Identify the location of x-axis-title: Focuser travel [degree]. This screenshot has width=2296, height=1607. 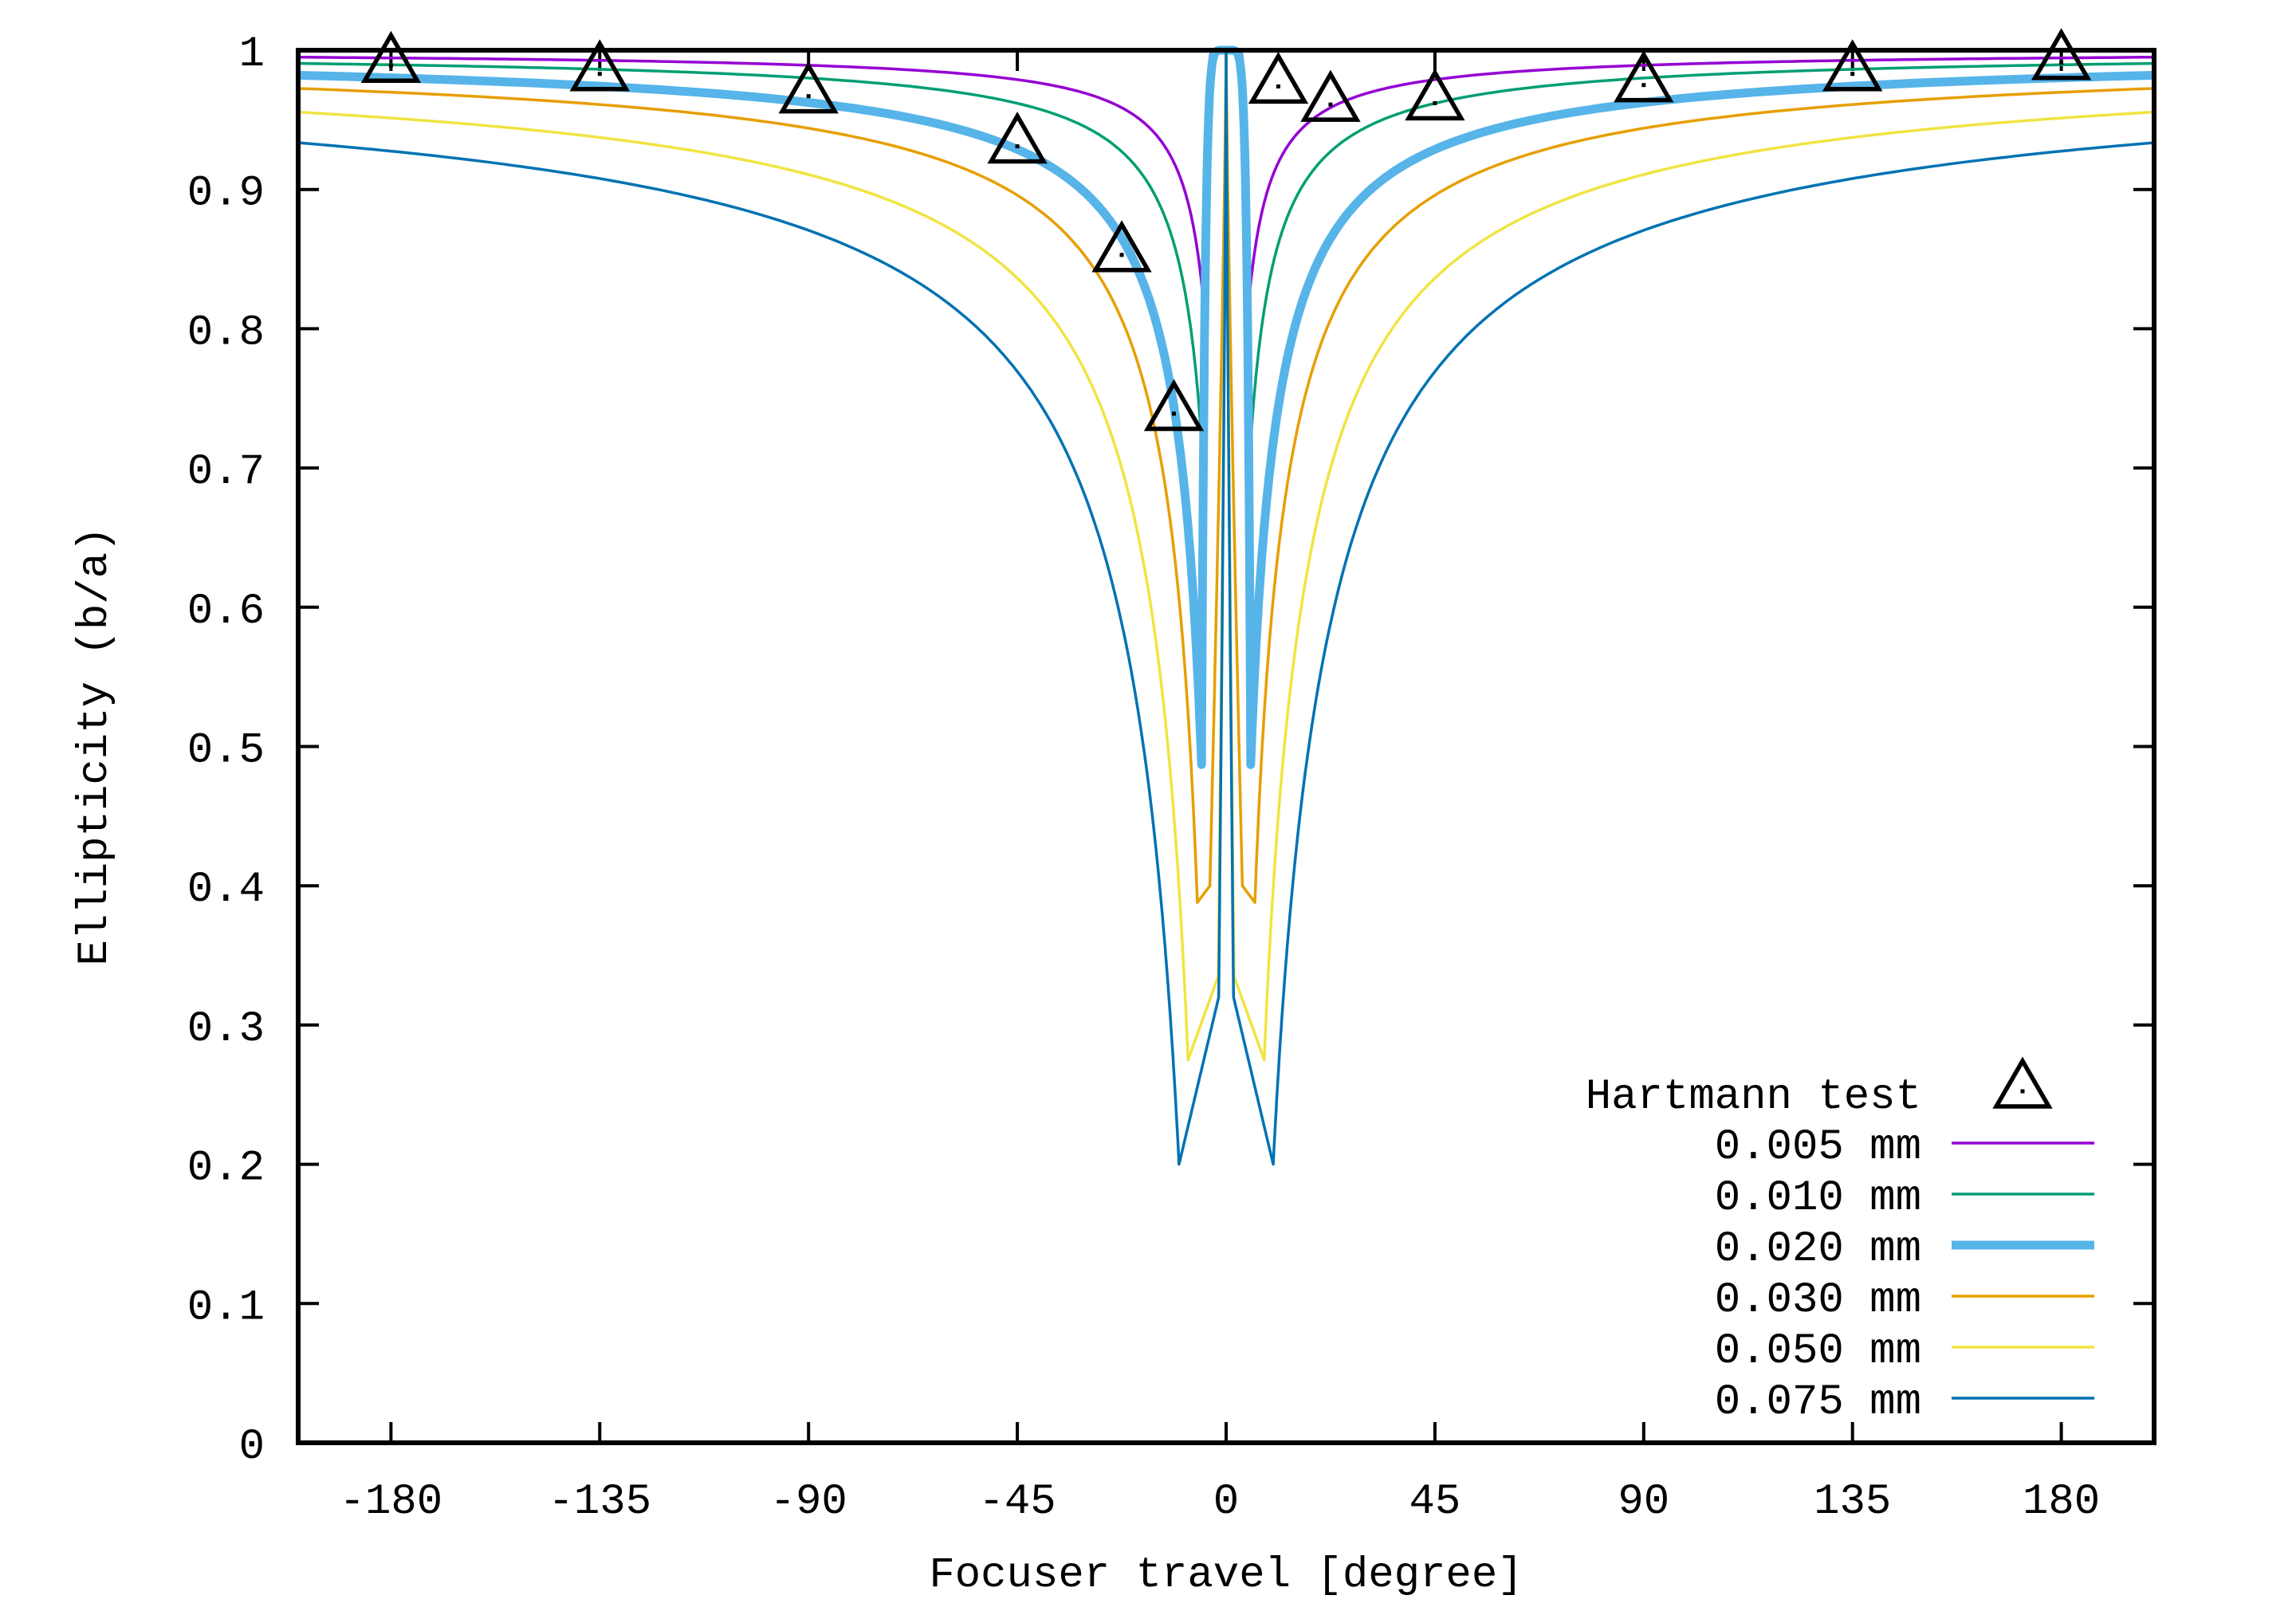
(1226, 1575).